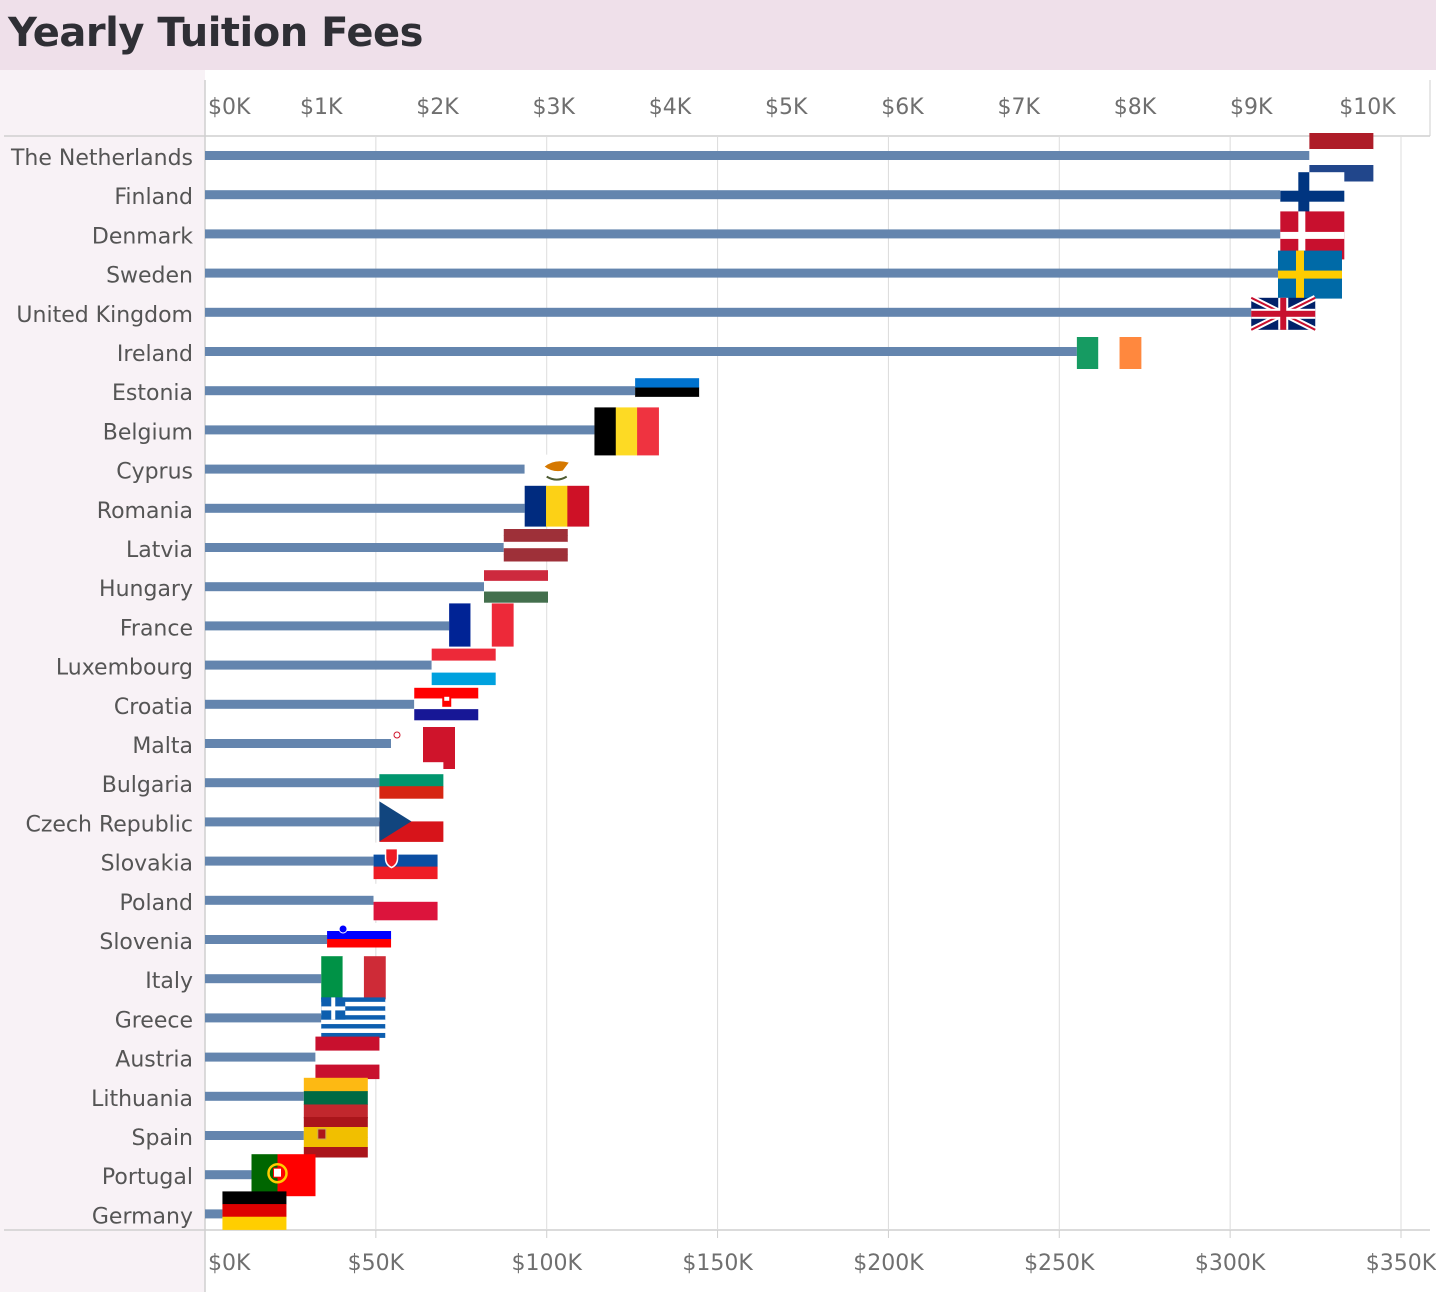 This screenshot has height=1292, width=1436. Describe the element at coordinates (359, 935) in the screenshot. I see `flag-slovenia-icon` at that location.